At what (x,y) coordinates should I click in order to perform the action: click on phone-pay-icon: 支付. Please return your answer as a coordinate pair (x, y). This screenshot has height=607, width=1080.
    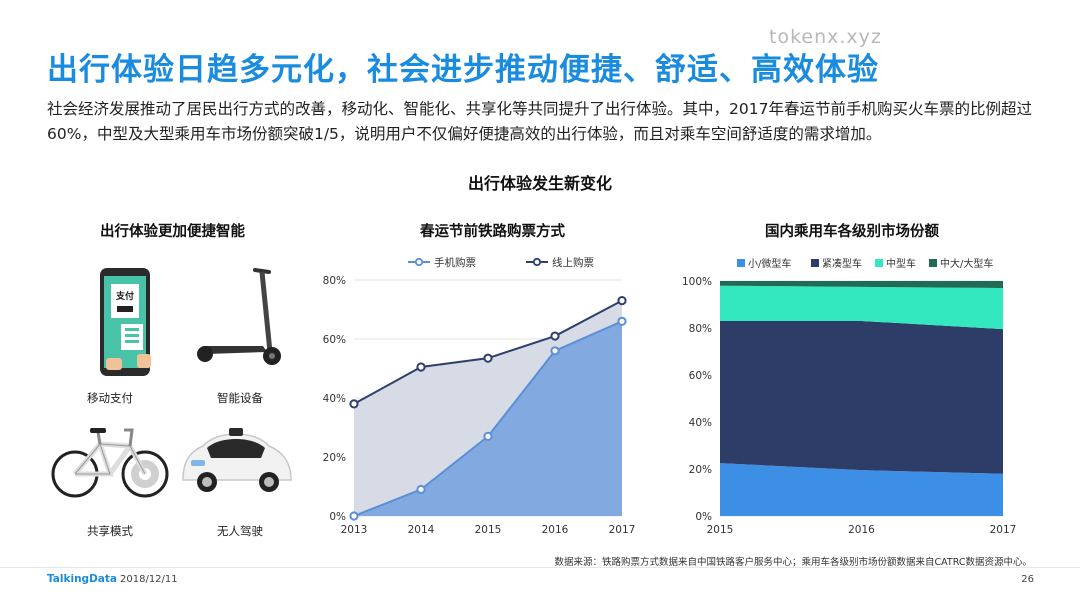
    Looking at the image, I should click on (125, 322).